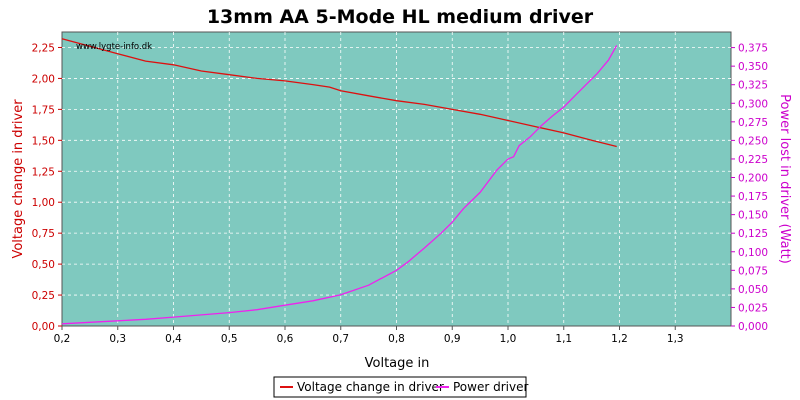 The width and height of the screenshot is (800, 400). I want to click on x-tick-label: 0,3, so click(117, 339).